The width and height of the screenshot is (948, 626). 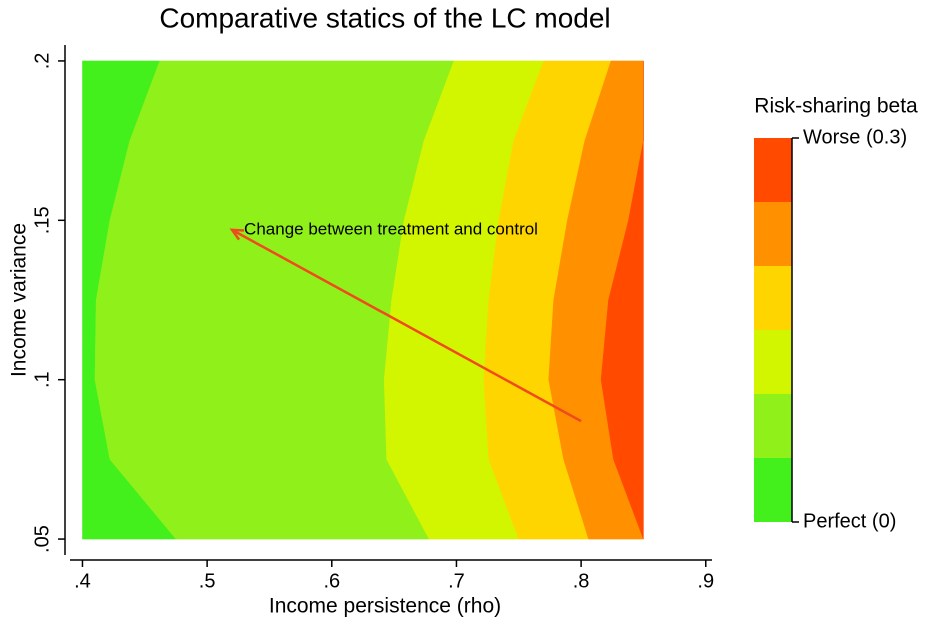 What do you see at coordinates (849, 521) in the screenshot?
I see `colorbar-tick-label: Perfect (0)` at bounding box center [849, 521].